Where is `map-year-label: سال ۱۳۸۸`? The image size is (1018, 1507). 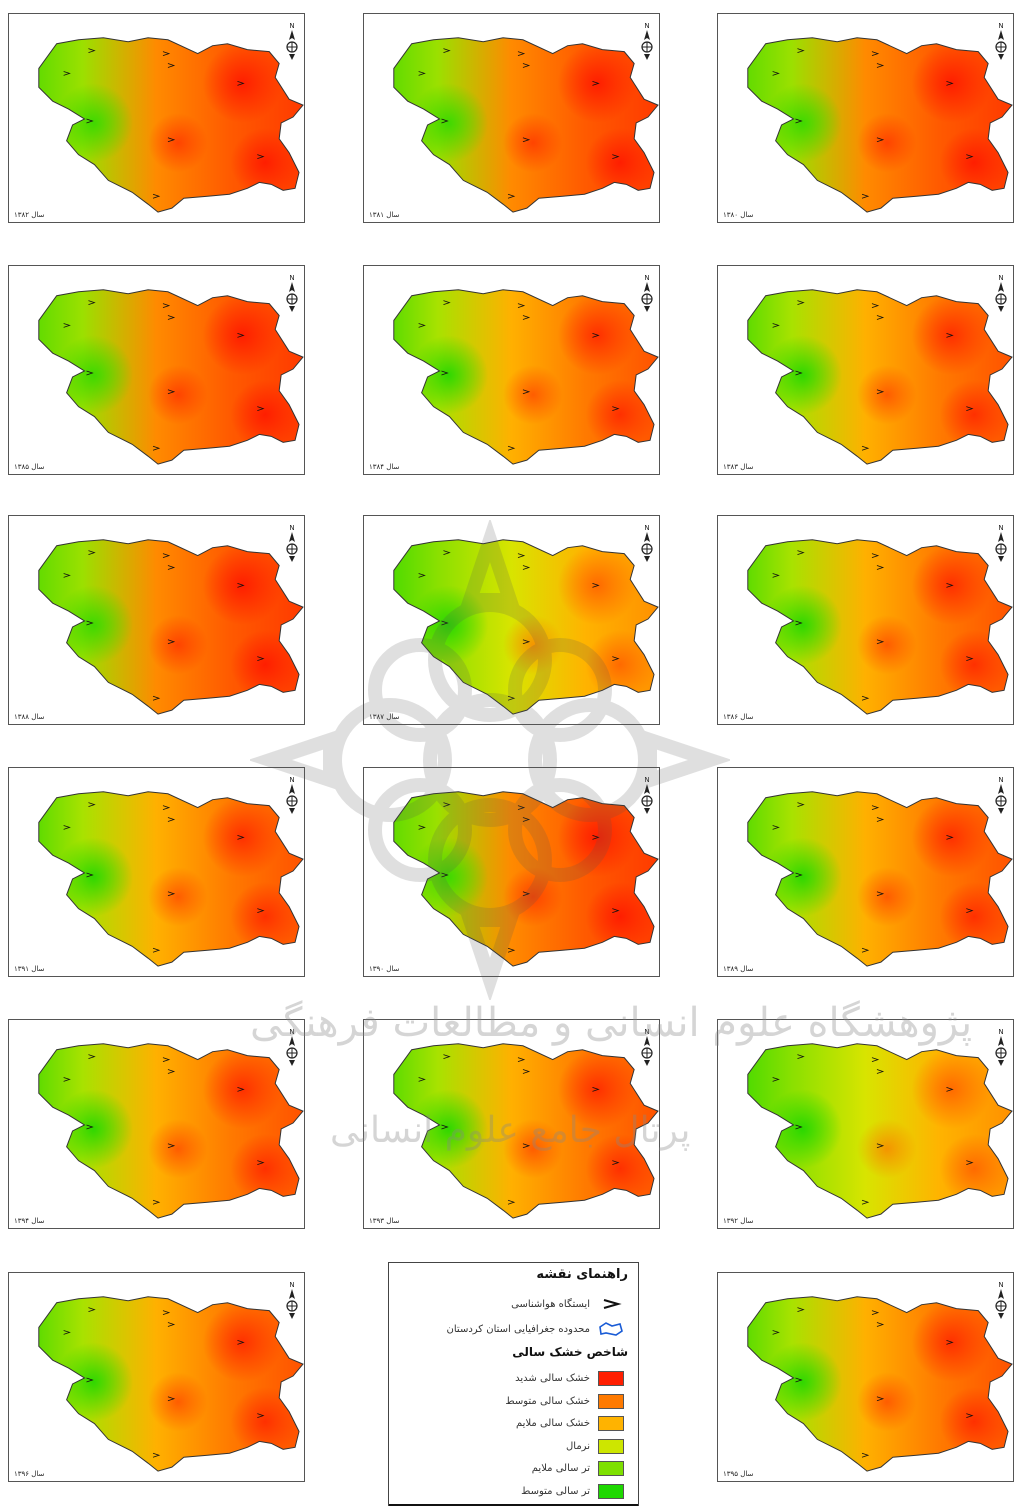 map-year-label: سال ۱۳۸۸ is located at coordinates (29, 717).